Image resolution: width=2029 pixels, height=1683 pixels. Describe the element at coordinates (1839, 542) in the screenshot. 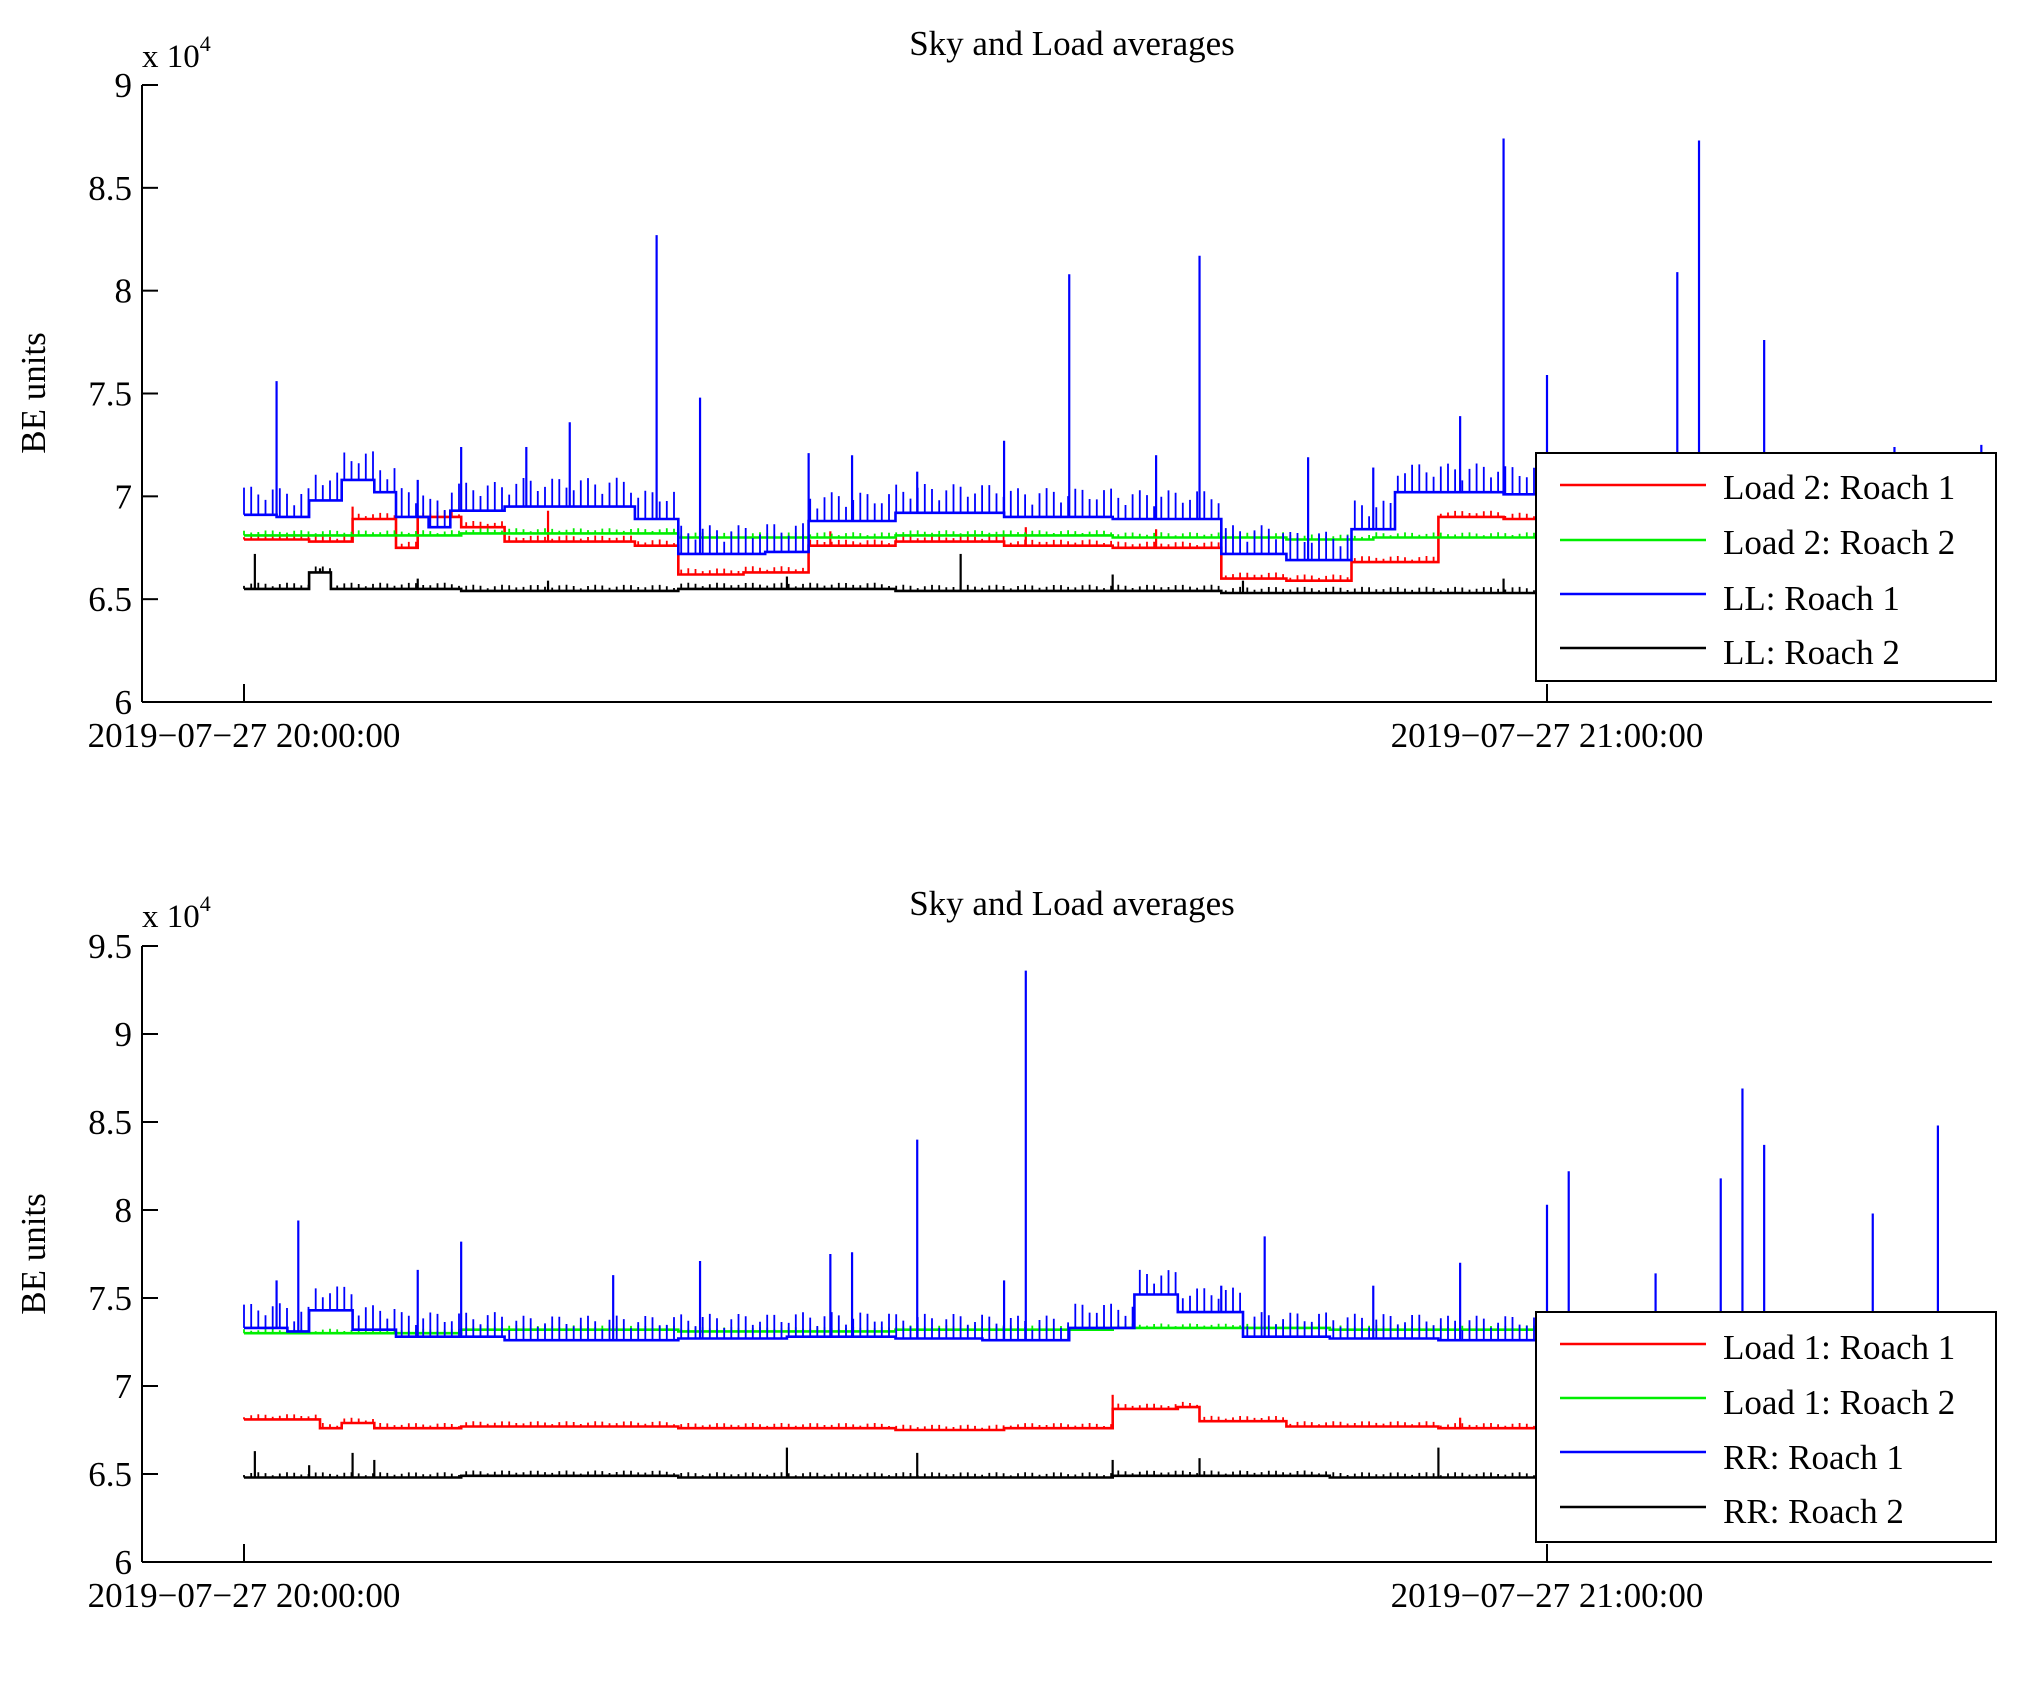

I see `legend-label-load2-roach2: Load 2: Roach 2` at that location.